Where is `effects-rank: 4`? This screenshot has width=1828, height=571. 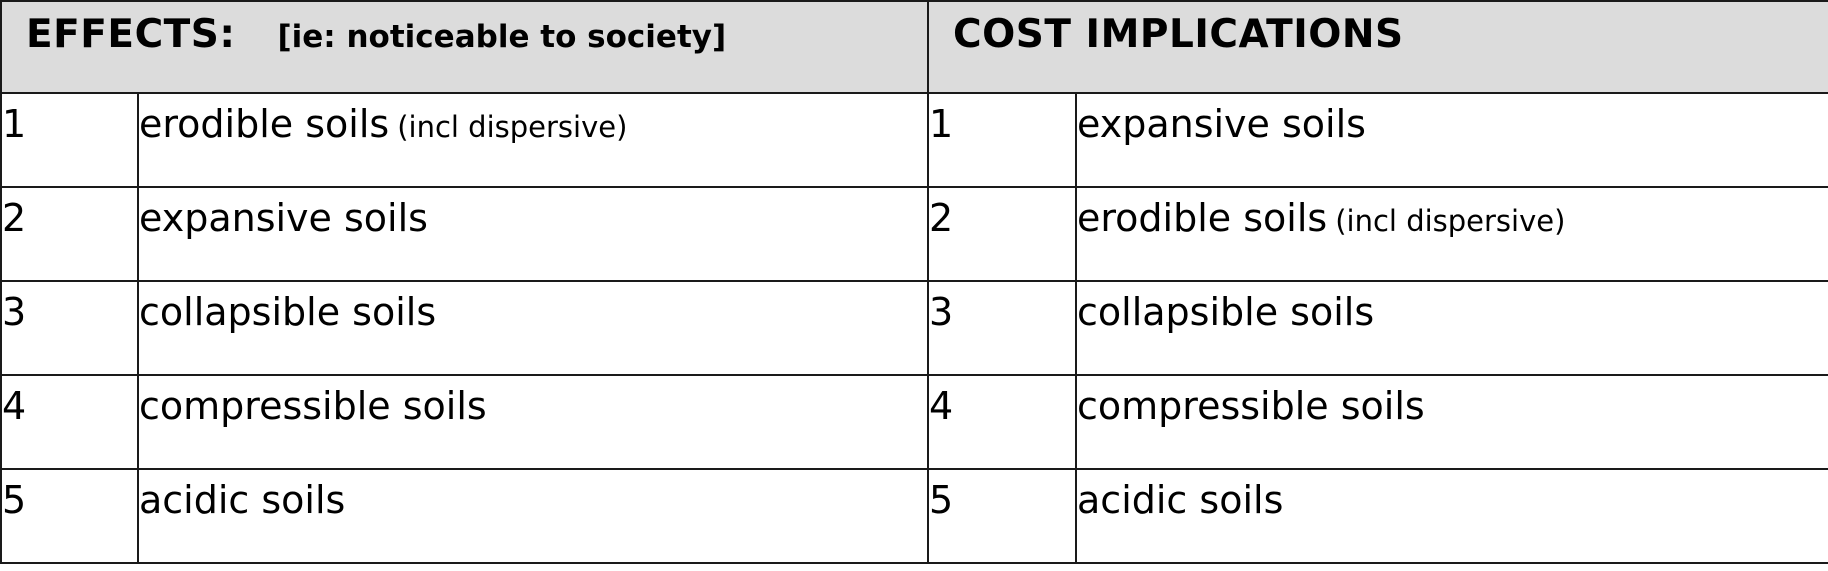 effects-rank: 4 is located at coordinates (69, 422).